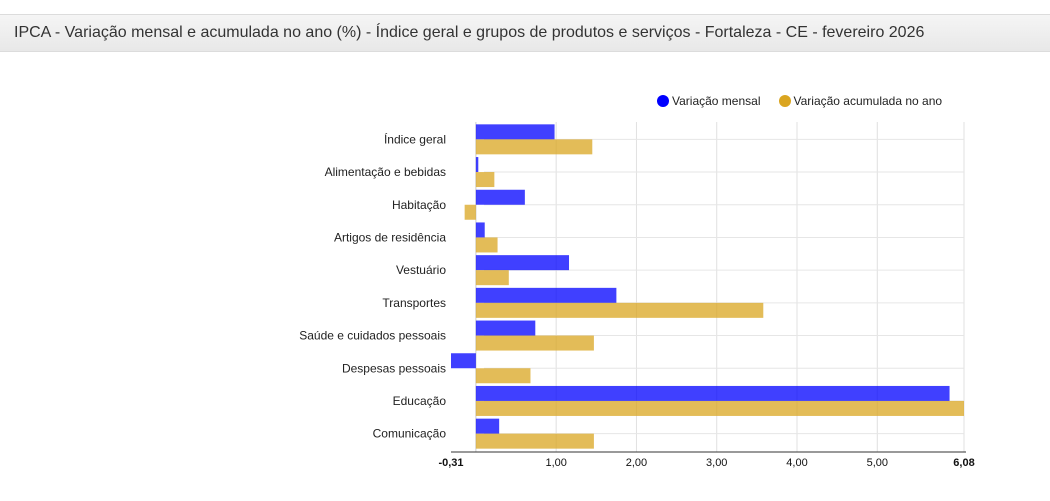 The height and width of the screenshot is (501, 1050). Describe the element at coordinates (390, 237) in the screenshot. I see `y-tick-label: Artigos de residência` at that location.